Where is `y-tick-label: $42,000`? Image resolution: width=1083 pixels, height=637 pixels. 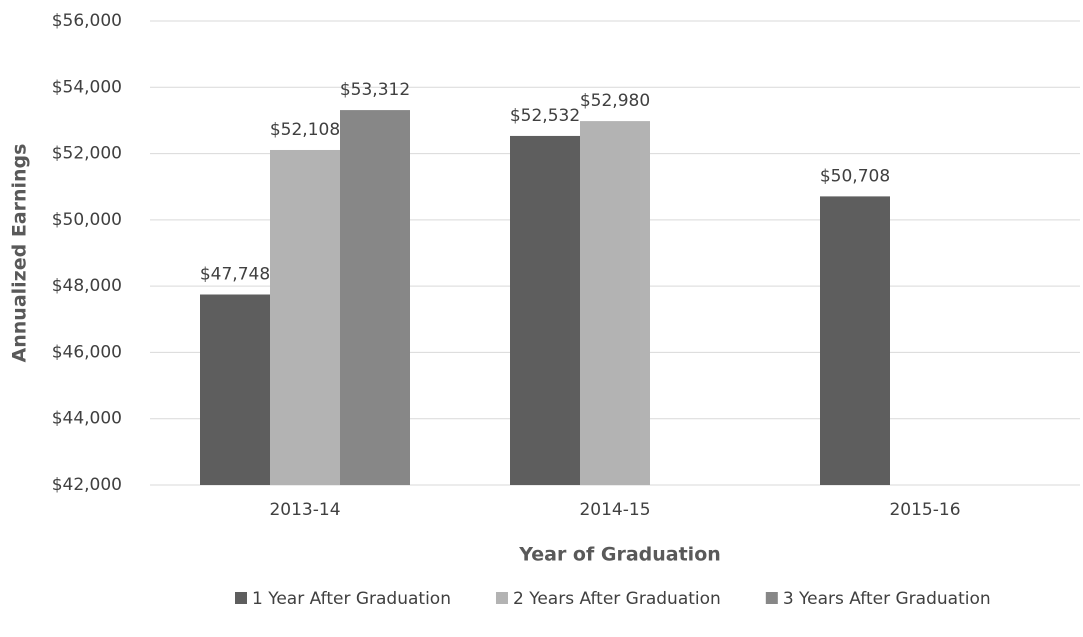
y-tick-label: $42,000 is located at coordinates (87, 485).